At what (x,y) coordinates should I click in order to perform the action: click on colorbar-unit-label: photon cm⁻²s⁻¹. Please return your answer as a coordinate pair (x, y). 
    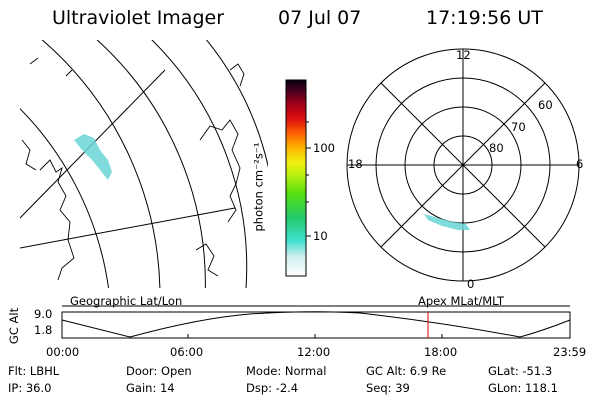
    Looking at the image, I should click on (258, 187).